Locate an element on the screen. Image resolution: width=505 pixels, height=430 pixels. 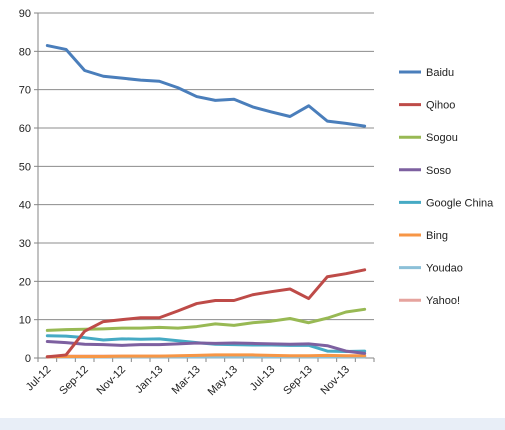
x-tick-label: Mar-13 is located at coordinates (186, 380).